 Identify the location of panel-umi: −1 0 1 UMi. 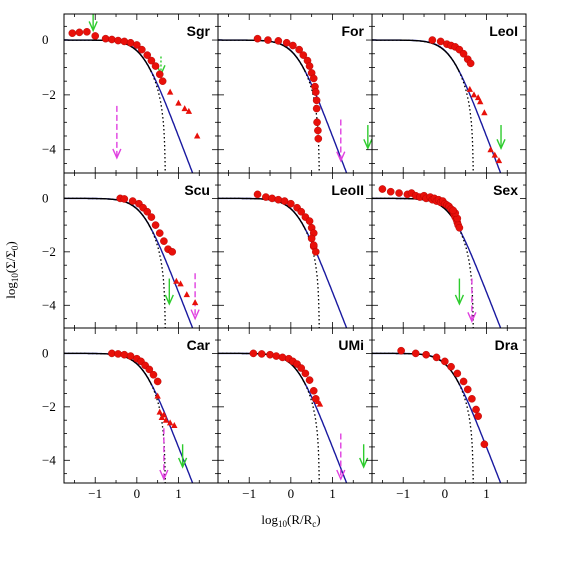
(295, 414).